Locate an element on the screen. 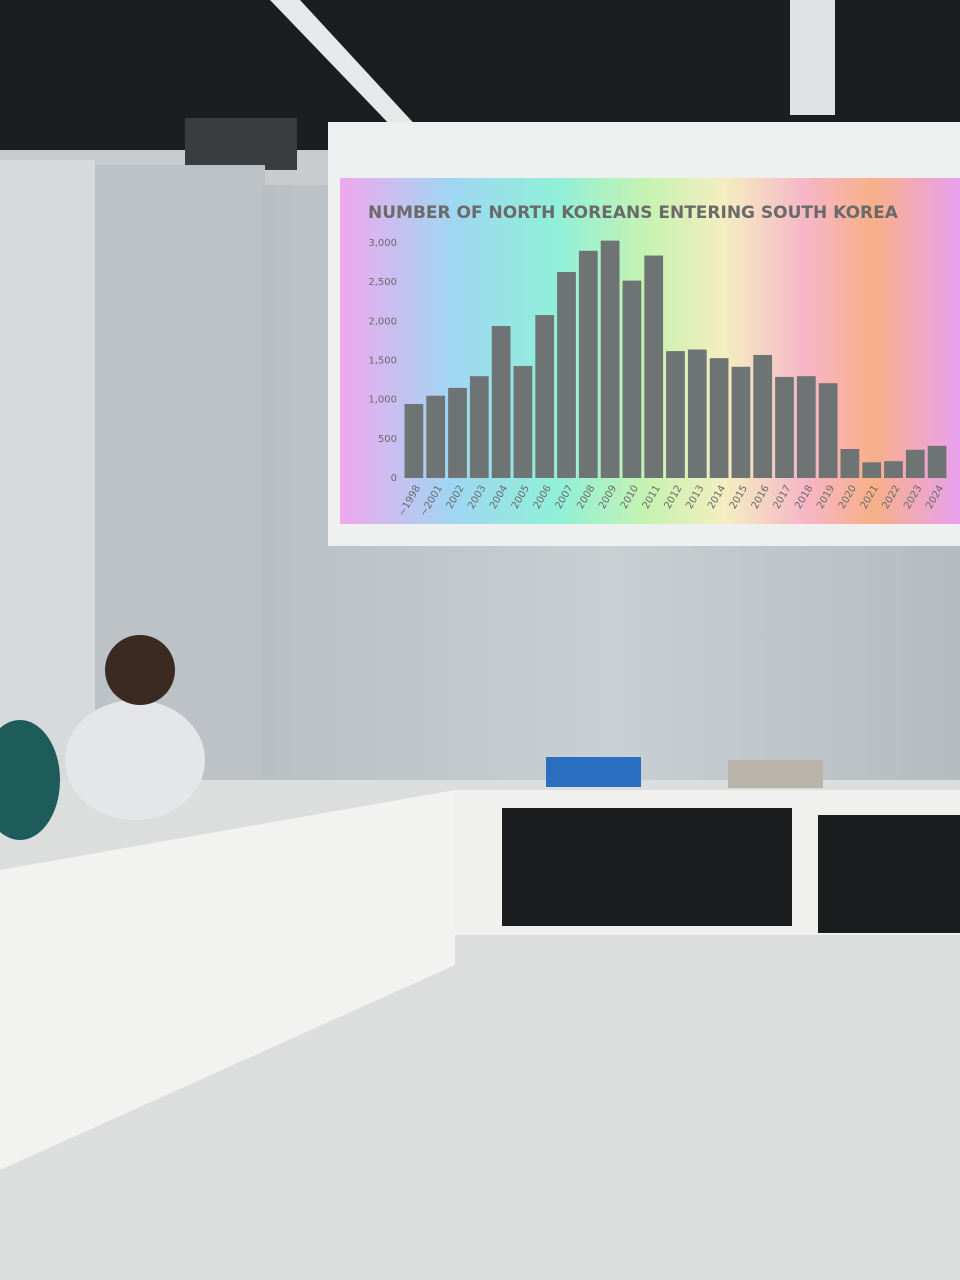  door is located at coordinates (47, 470).